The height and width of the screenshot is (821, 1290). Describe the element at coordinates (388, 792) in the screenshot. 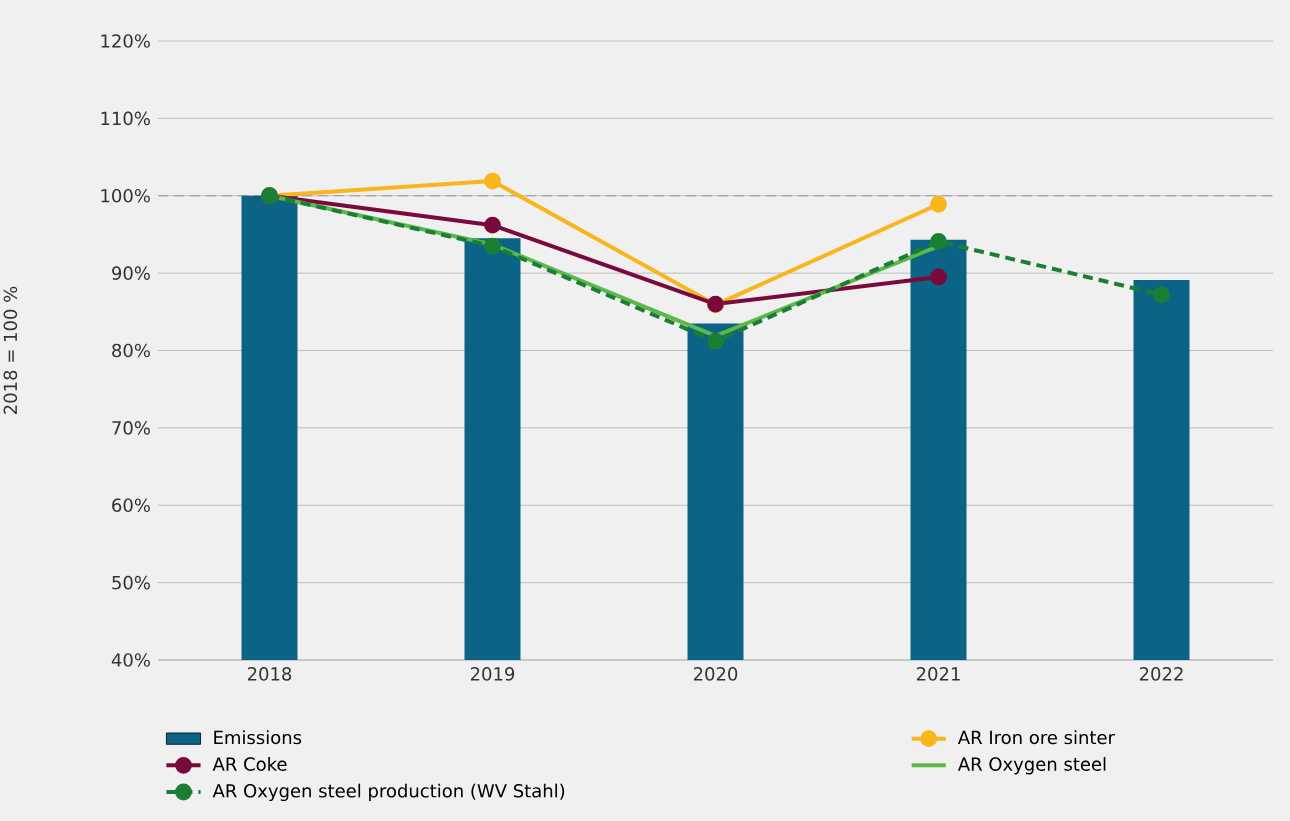

I see `legend-label: AR Oxygen steel production (WV Stahl)` at that location.